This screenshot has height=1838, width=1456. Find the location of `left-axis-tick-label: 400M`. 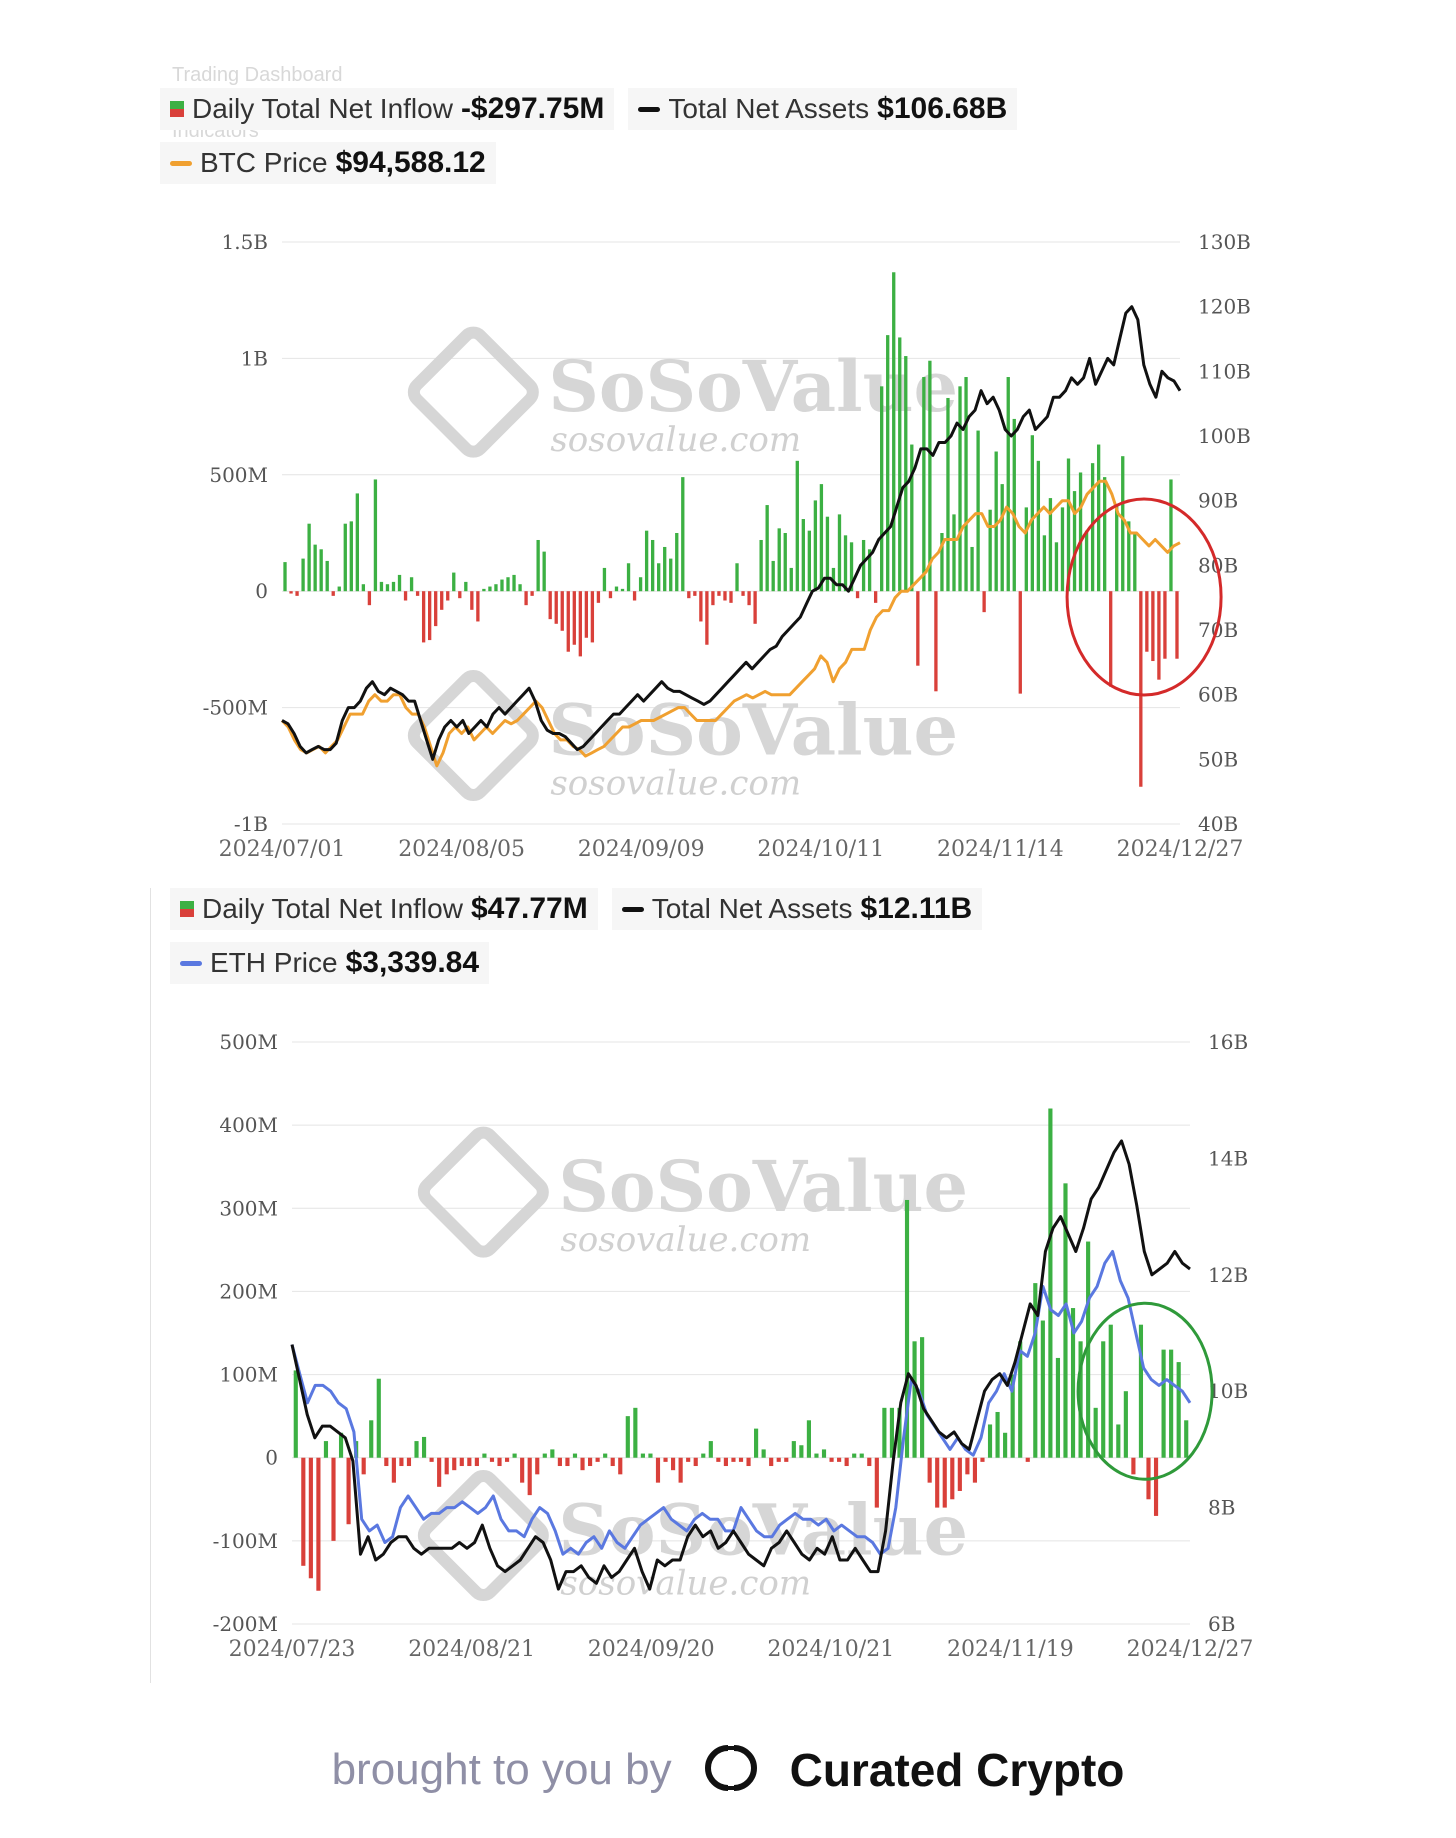

left-axis-tick-label: 400M is located at coordinates (248, 1125).